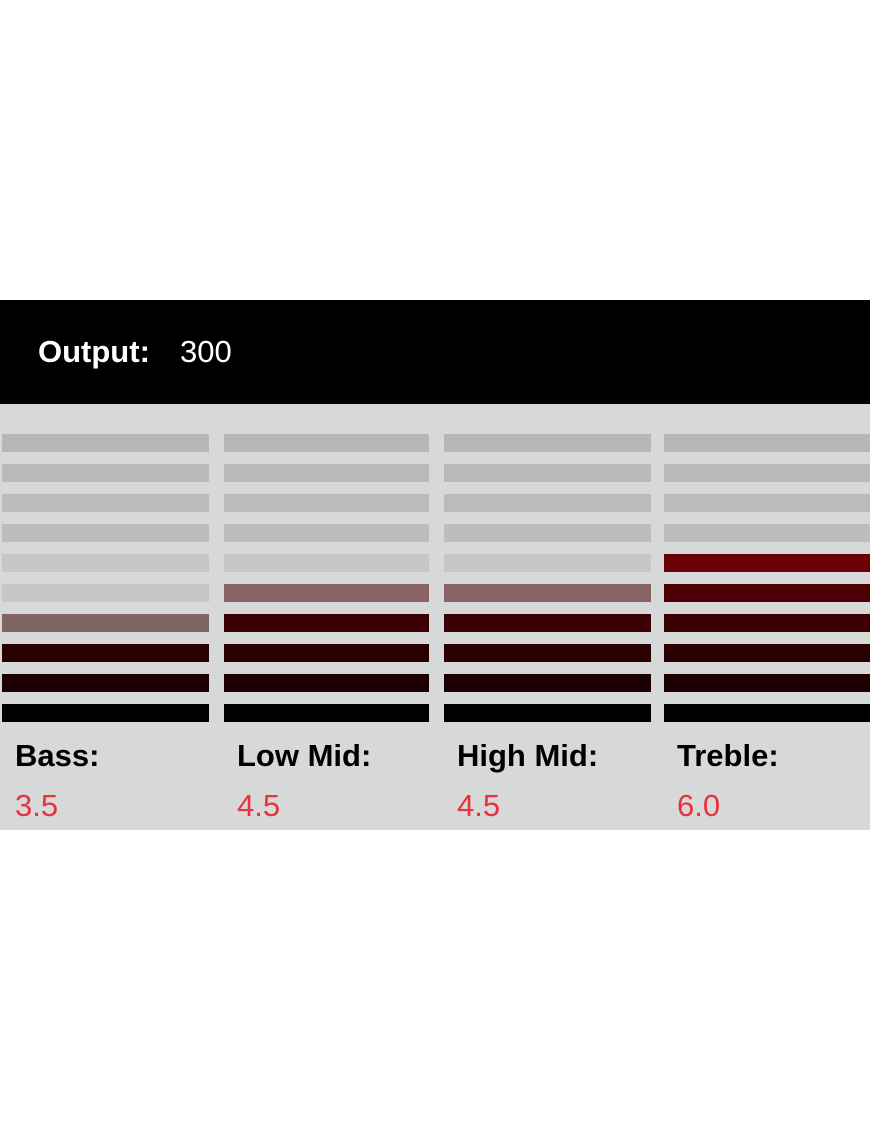  I want to click on band-value: 6.0, so click(699, 805).